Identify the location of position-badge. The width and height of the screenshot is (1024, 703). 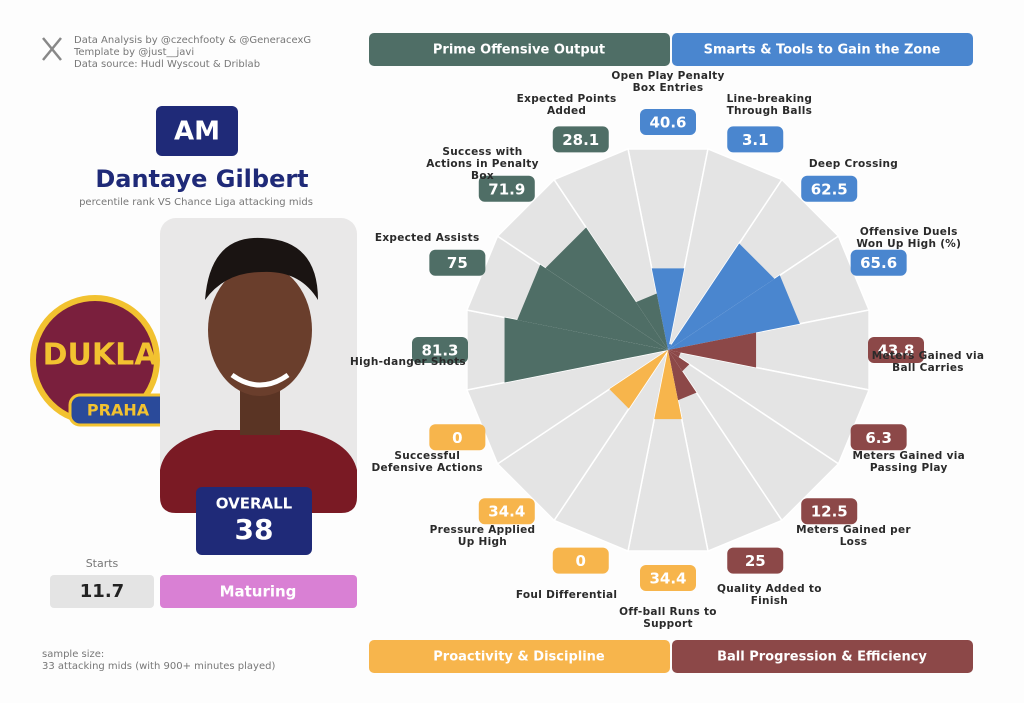
(197, 131).